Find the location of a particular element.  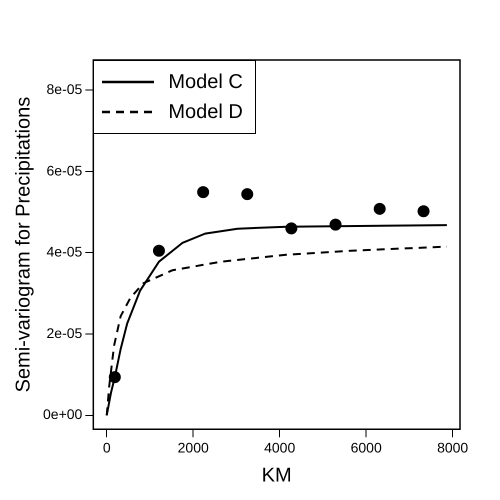

y-tick-label: 8e-05 is located at coordinates (64, 88).